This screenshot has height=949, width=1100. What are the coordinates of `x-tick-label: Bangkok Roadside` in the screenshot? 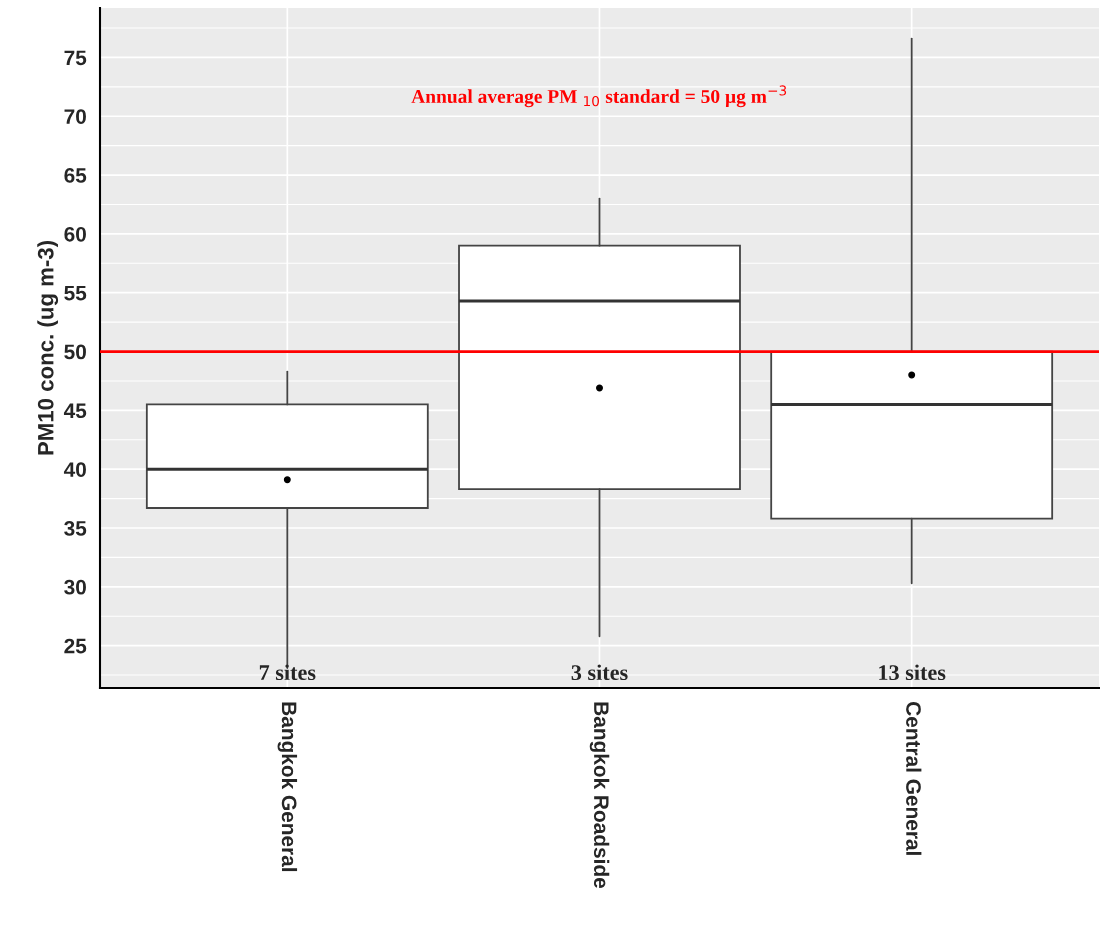 It's located at (599, 795).